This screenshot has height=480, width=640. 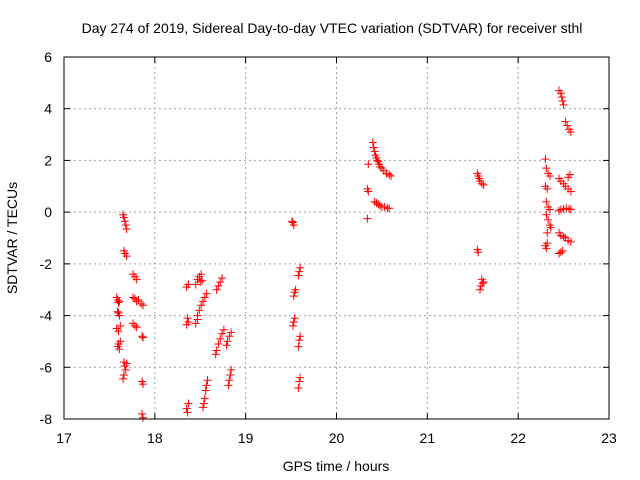 What do you see at coordinates (46, 367) in the screenshot?
I see `y-tick-label: -6` at bounding box center [46, 367].